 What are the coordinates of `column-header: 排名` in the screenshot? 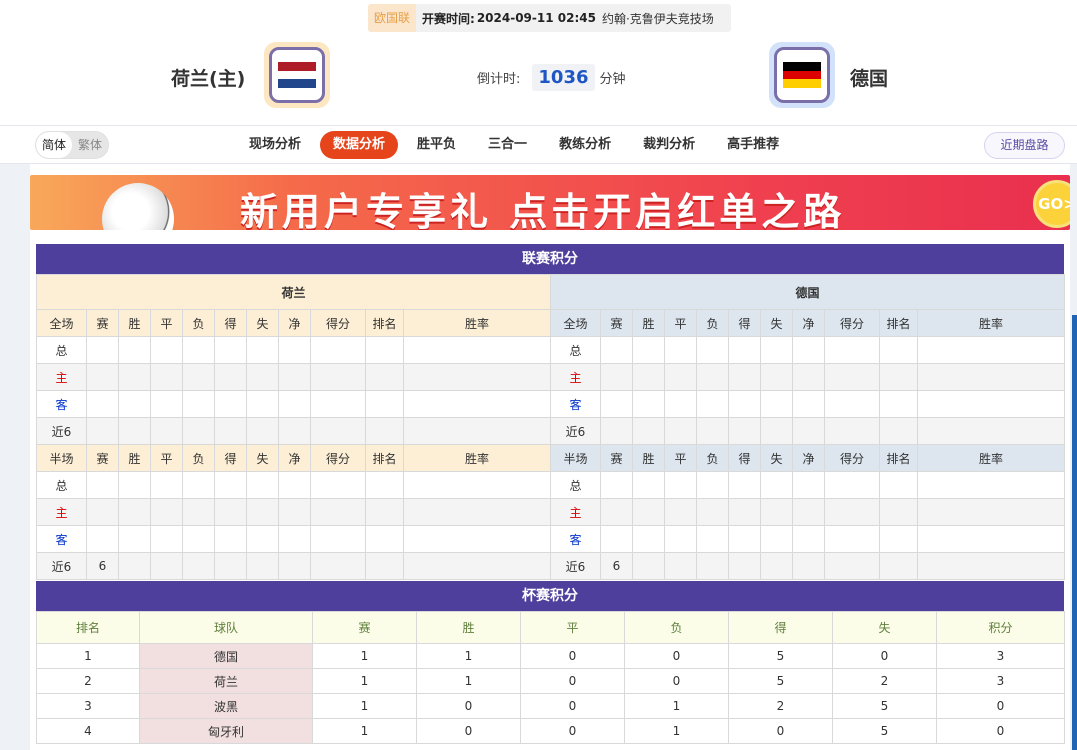 It's located at (384, 458).